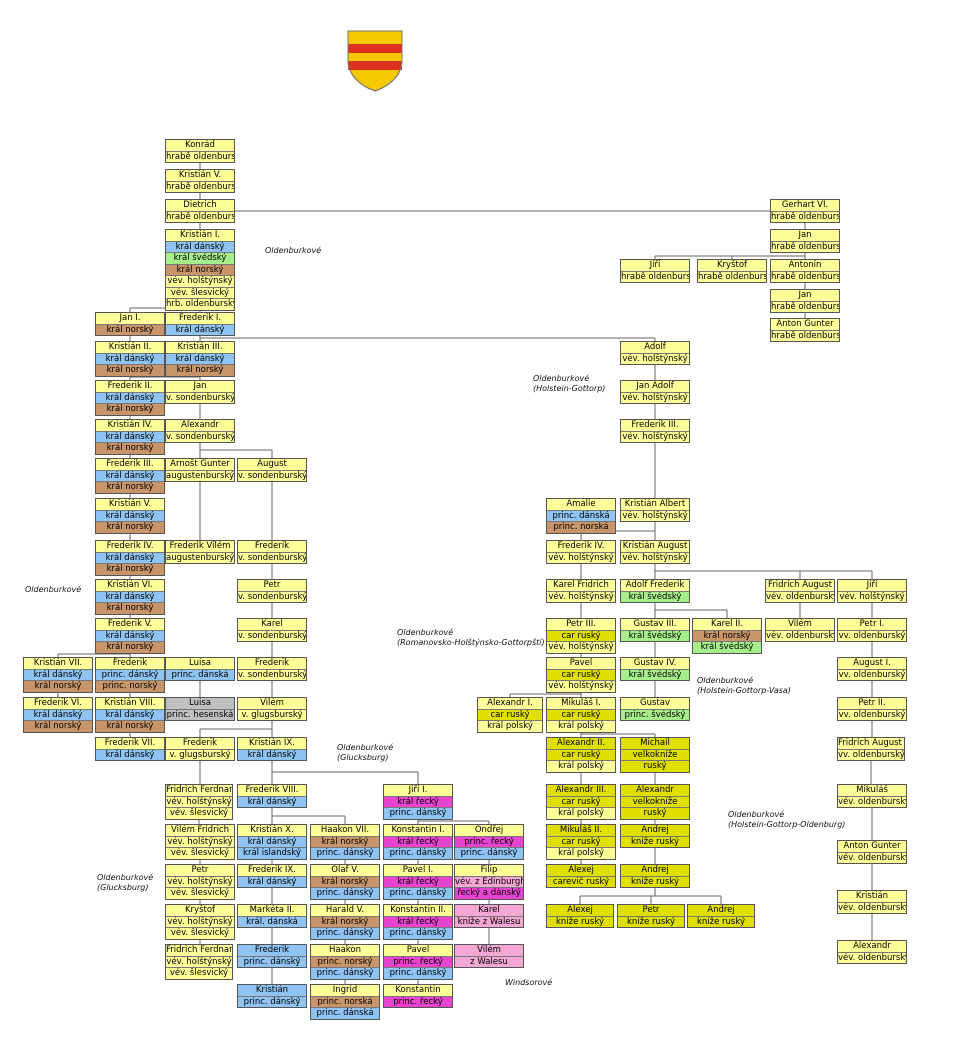  I want to click on dynasty-label: Windsorové, so click(528, 983).